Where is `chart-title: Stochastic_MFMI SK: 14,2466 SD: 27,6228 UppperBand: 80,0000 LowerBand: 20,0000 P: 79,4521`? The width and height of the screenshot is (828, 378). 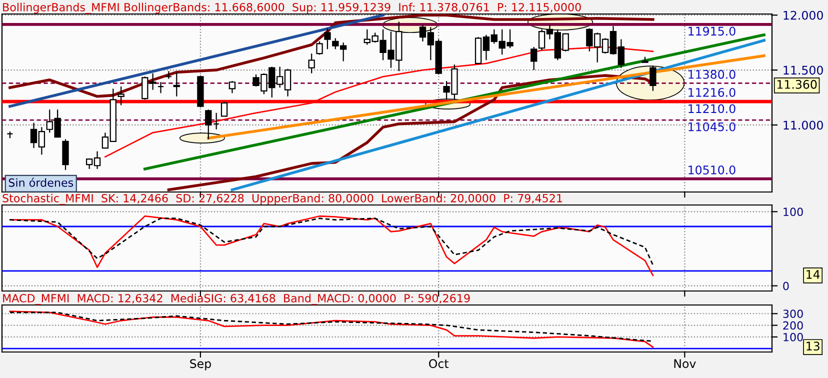
chart-title: Stochastic_MFMI SK: 14,2466 SD: 27,6228 UppperBand: 80,0000 LowerBand: 20,0000 P: 79,4521 is located at coordinates (282, 199).